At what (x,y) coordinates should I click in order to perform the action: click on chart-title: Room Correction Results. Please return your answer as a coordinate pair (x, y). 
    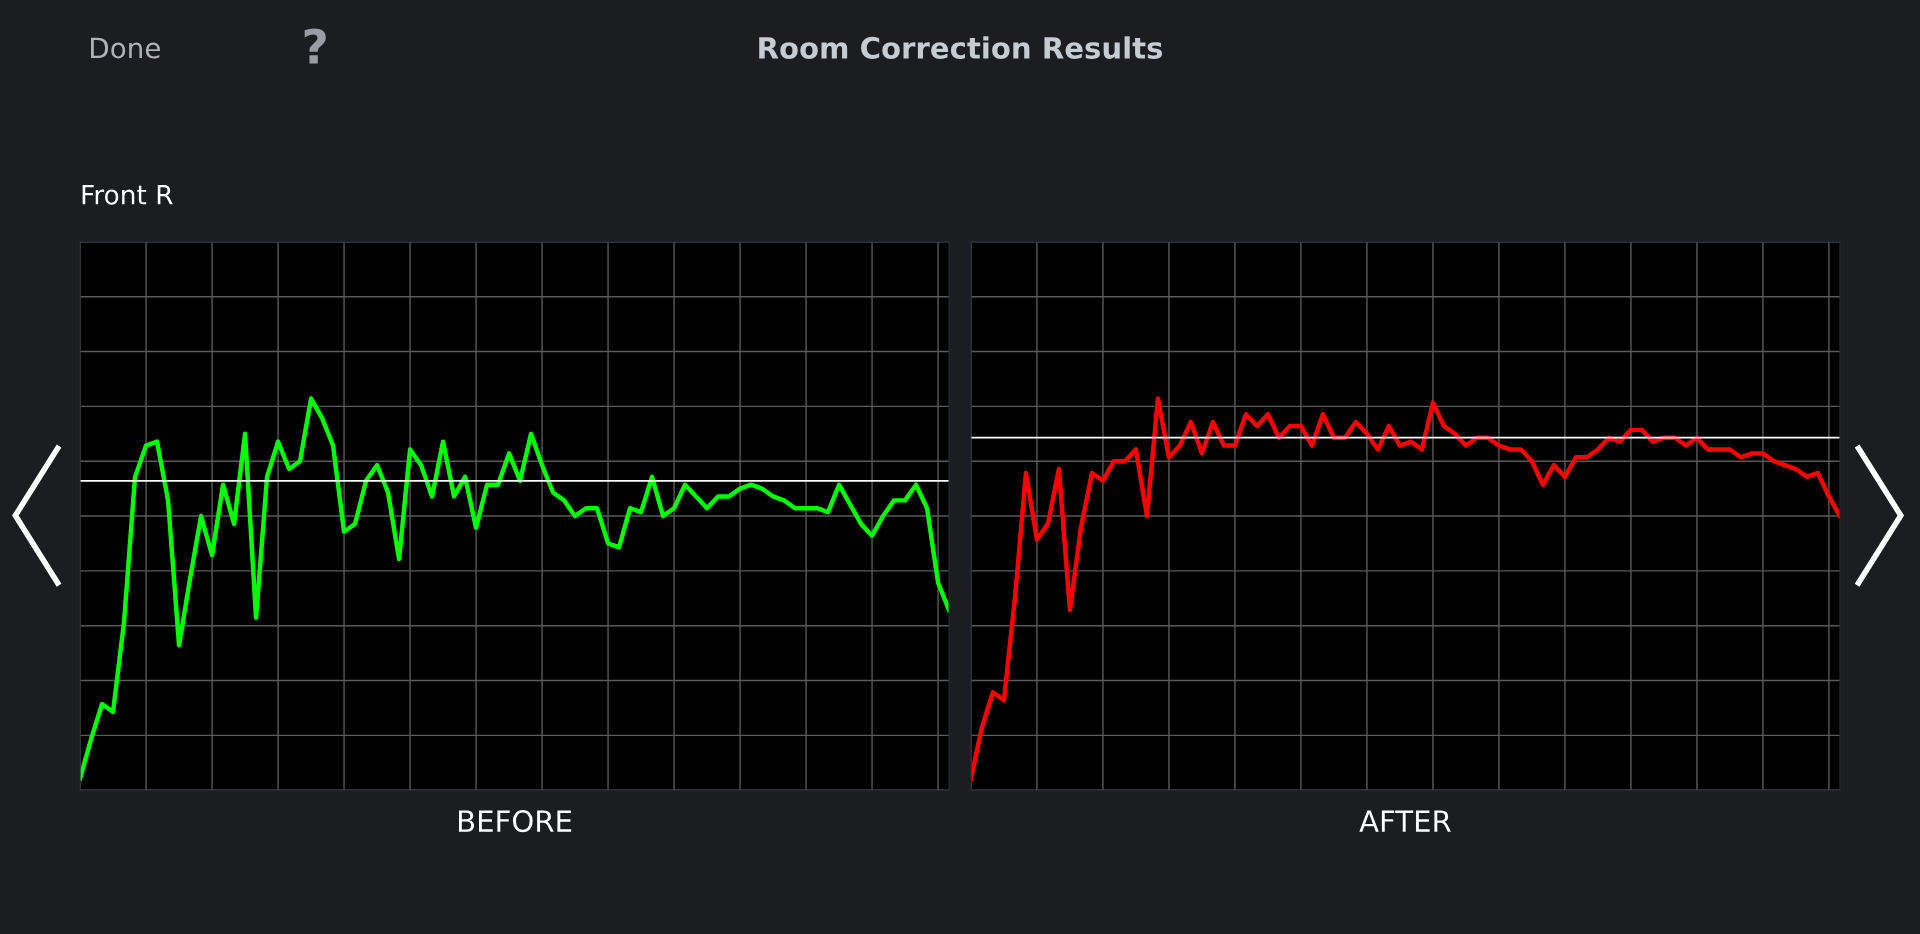
    Looking at the image, I should click on (961, 47).